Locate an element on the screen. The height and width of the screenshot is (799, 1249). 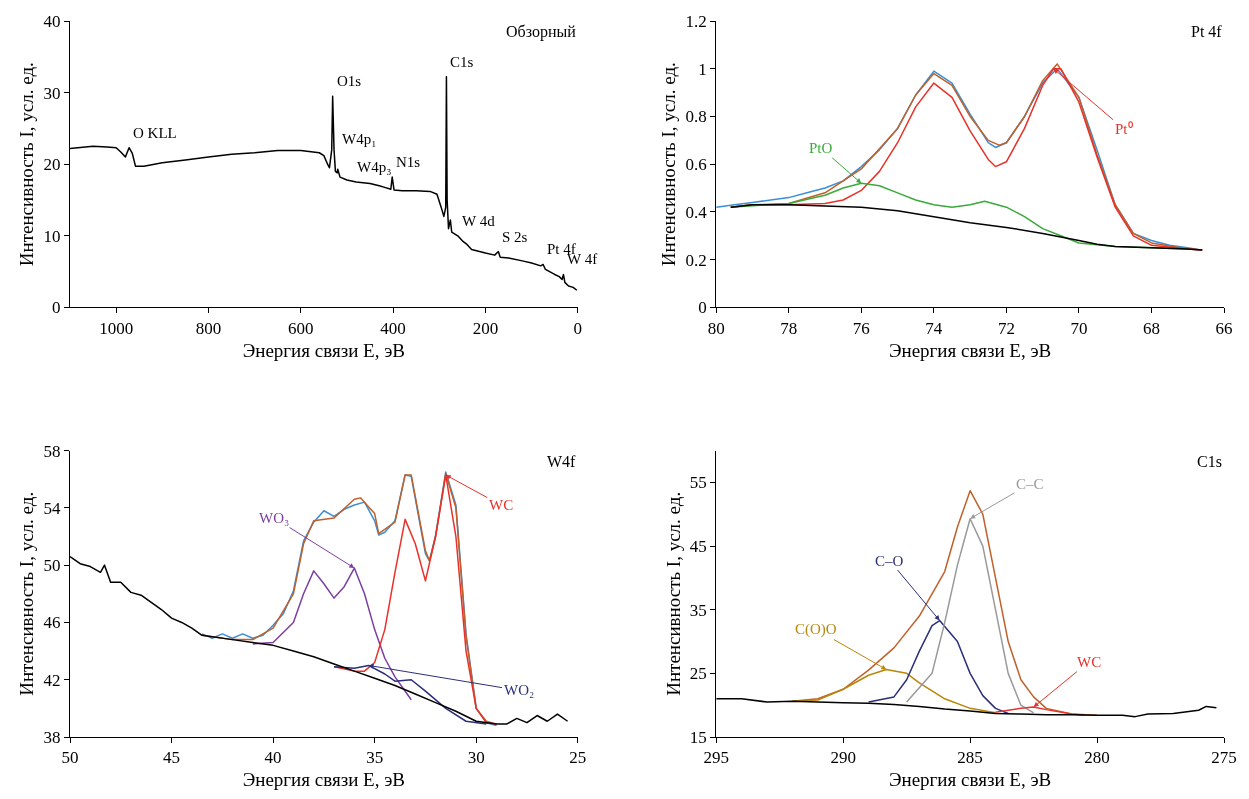
text: WO₂ is located at coordinates (519, 690).